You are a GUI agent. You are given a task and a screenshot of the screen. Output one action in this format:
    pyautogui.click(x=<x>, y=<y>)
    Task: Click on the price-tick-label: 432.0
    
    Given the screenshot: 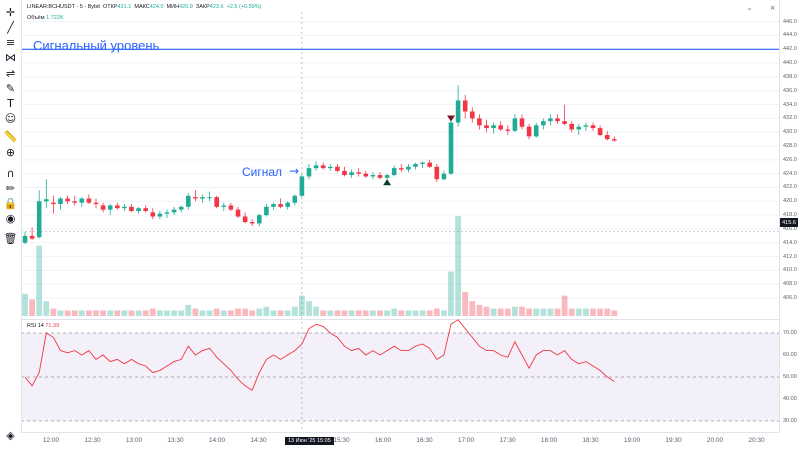 What is the action you would take?
    pyautogui.click(x=790, y=118)
    